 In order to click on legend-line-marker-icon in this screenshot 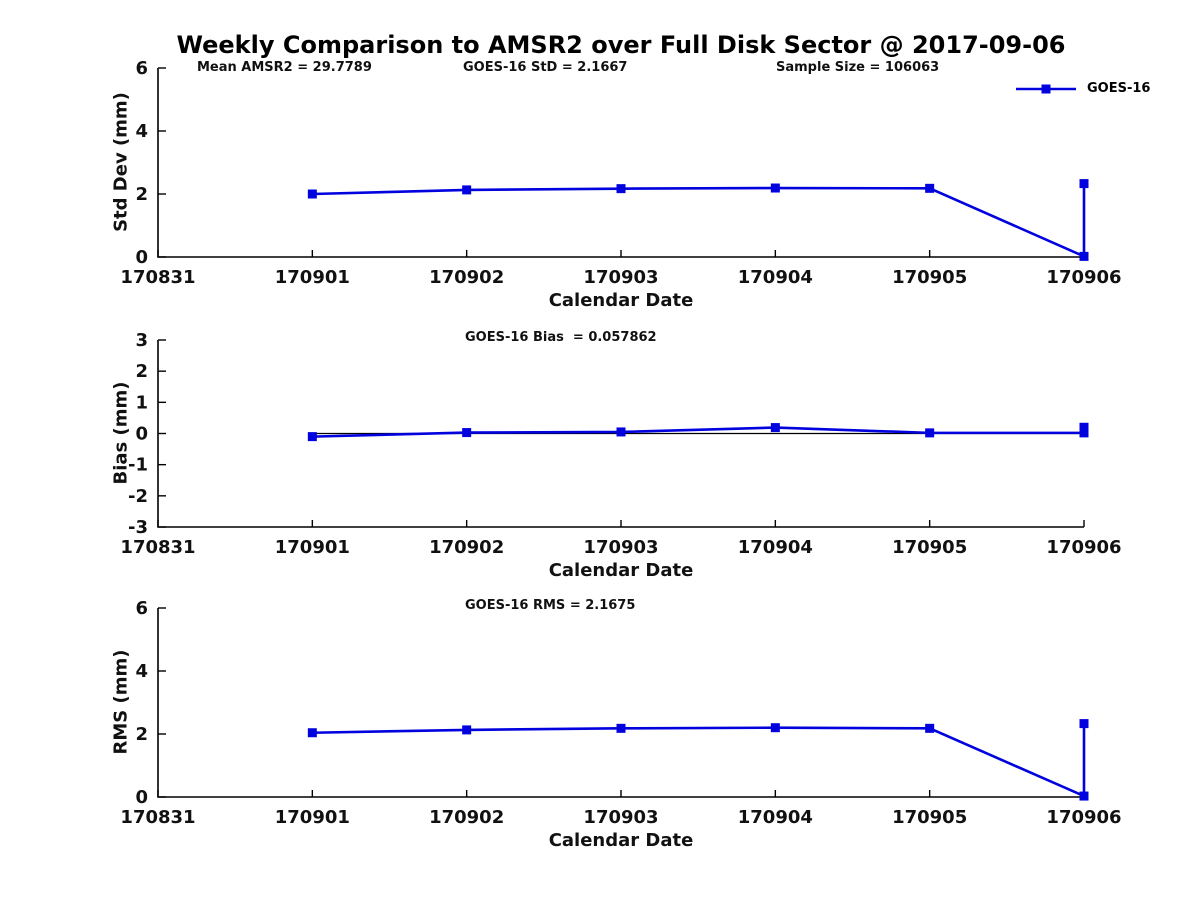, I will do `click(1046, 88)`.